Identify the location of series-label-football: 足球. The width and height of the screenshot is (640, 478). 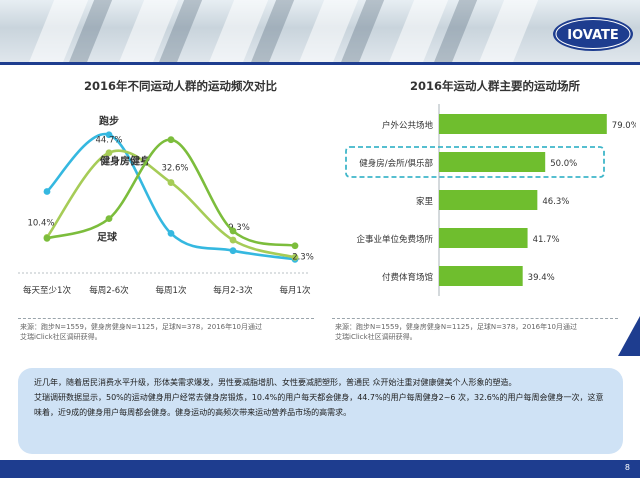
(107, 237).